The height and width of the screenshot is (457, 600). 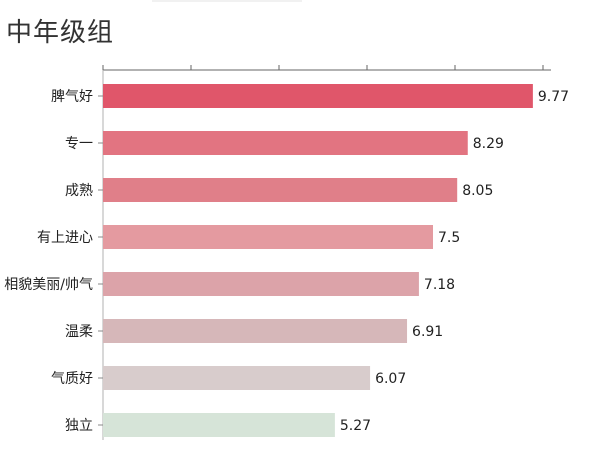 I want to click on category-label: 有上进心, so click(x=65, y=238).